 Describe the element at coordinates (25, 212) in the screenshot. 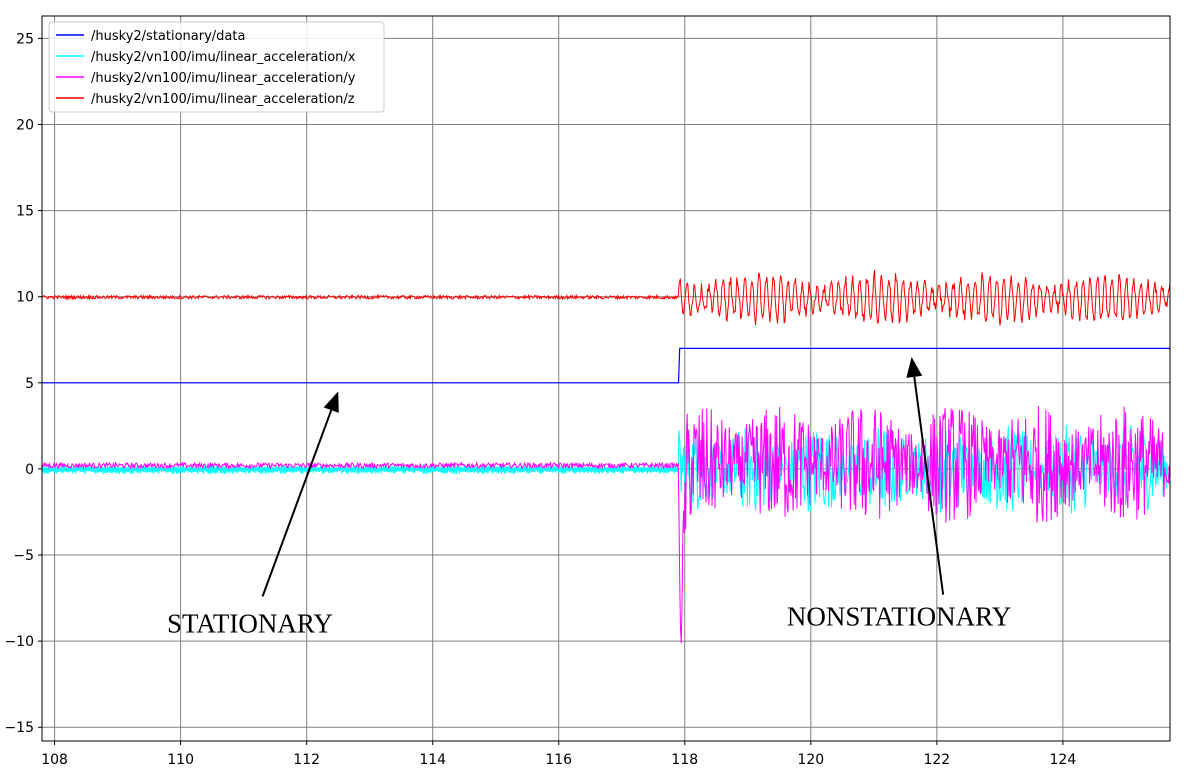

I see `y-tick-label: 15` at that location.